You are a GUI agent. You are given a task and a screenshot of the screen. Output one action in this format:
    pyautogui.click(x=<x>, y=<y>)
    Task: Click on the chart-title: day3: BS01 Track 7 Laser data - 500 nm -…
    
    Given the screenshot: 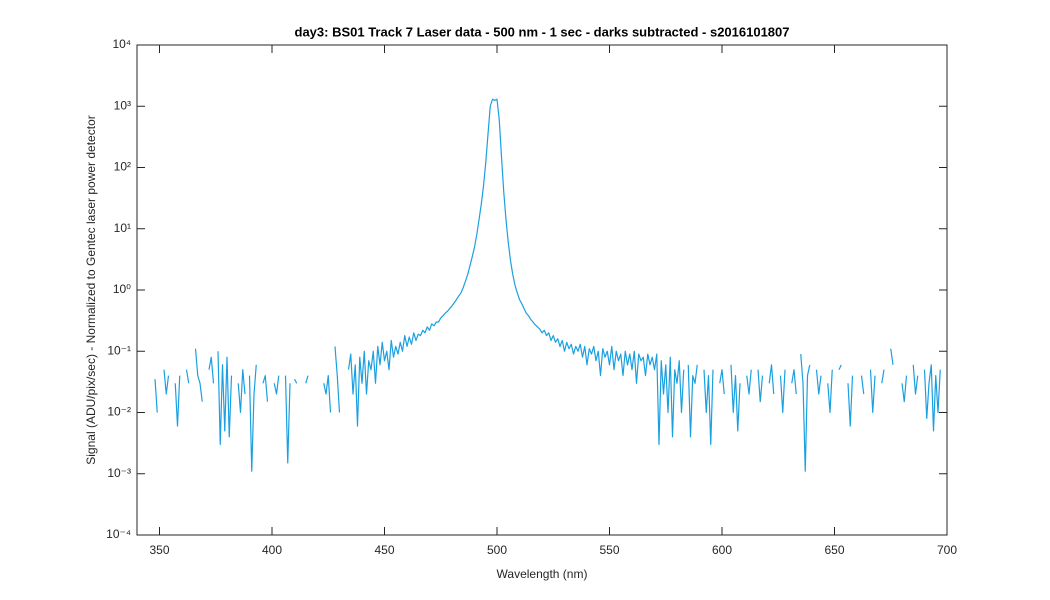 What is the action you would take?
    pyautogui.click(x=542, y=31)
    